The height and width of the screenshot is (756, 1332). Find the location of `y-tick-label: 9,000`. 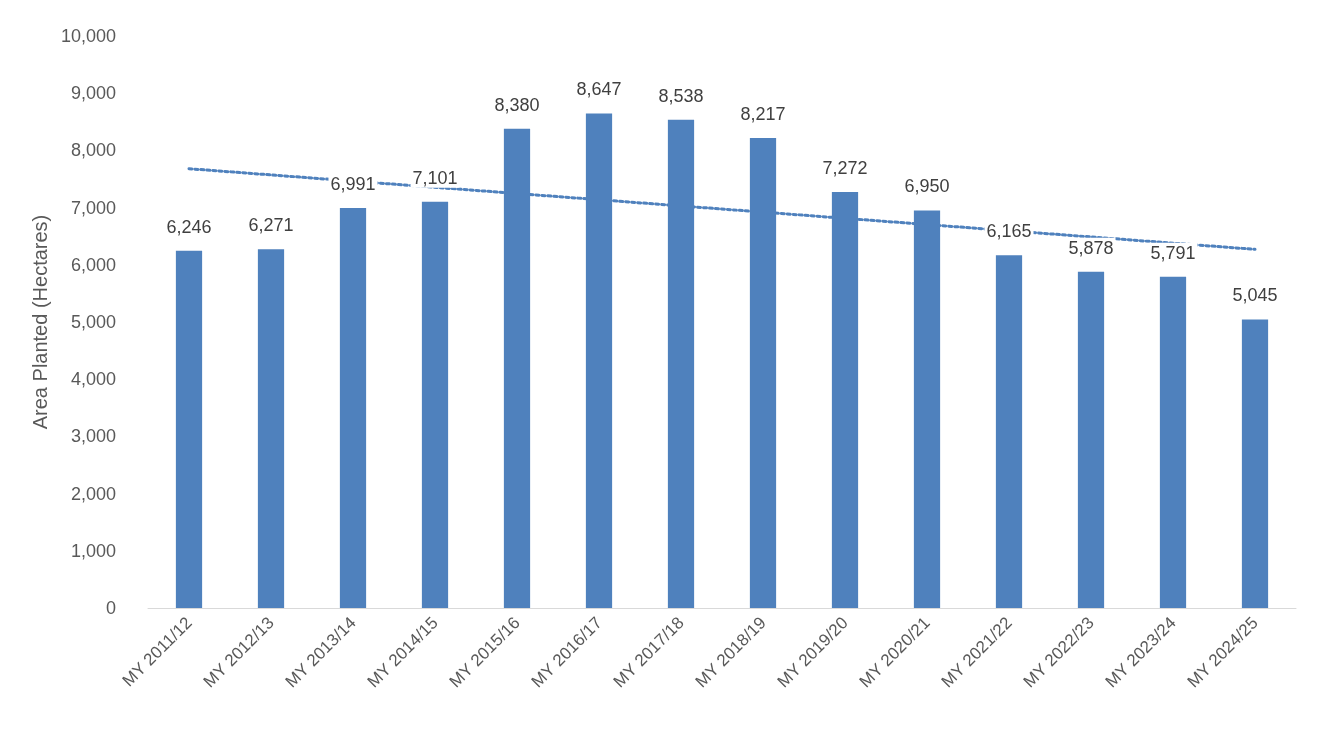

y-tick-label: 9,000 is located at coordinates (93, 93).